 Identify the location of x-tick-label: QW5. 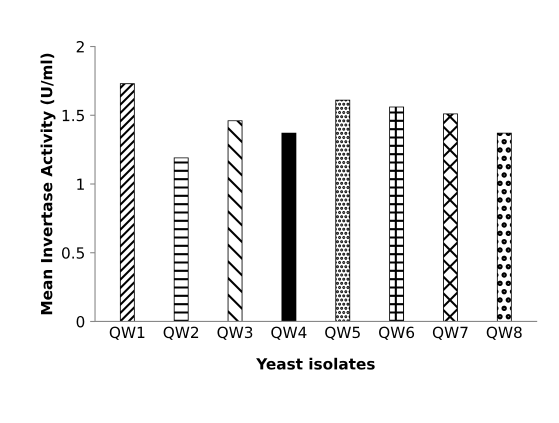
(342, 333).